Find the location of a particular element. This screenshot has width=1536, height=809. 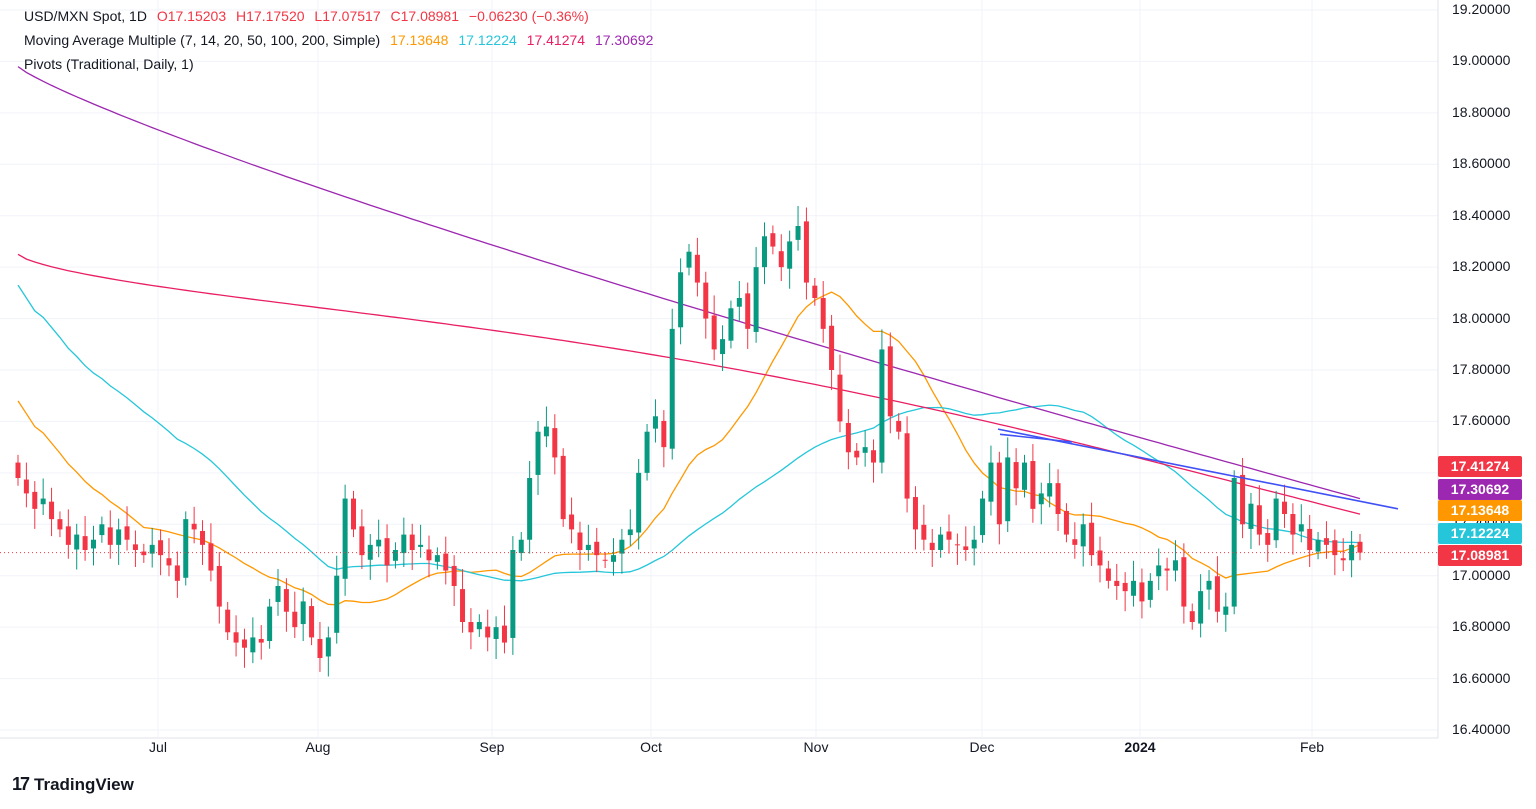

price-tick-label: 17.00000 is located at coordinates (1481, 574).